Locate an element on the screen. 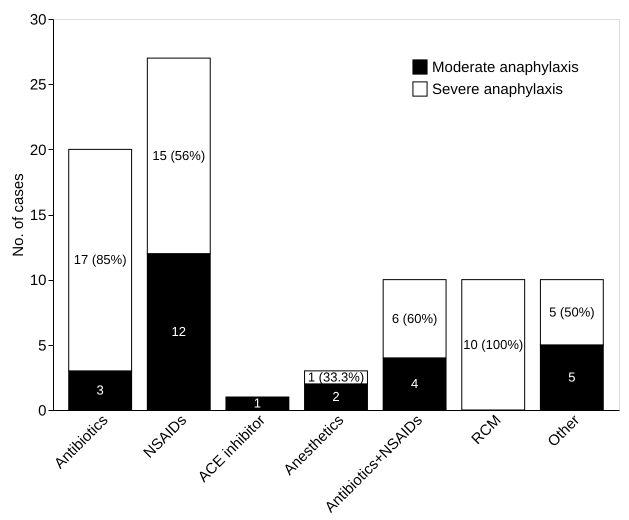 The width and height of the screenshot is (629, 520). data-label: 12 is located at coordinates (179, 331).